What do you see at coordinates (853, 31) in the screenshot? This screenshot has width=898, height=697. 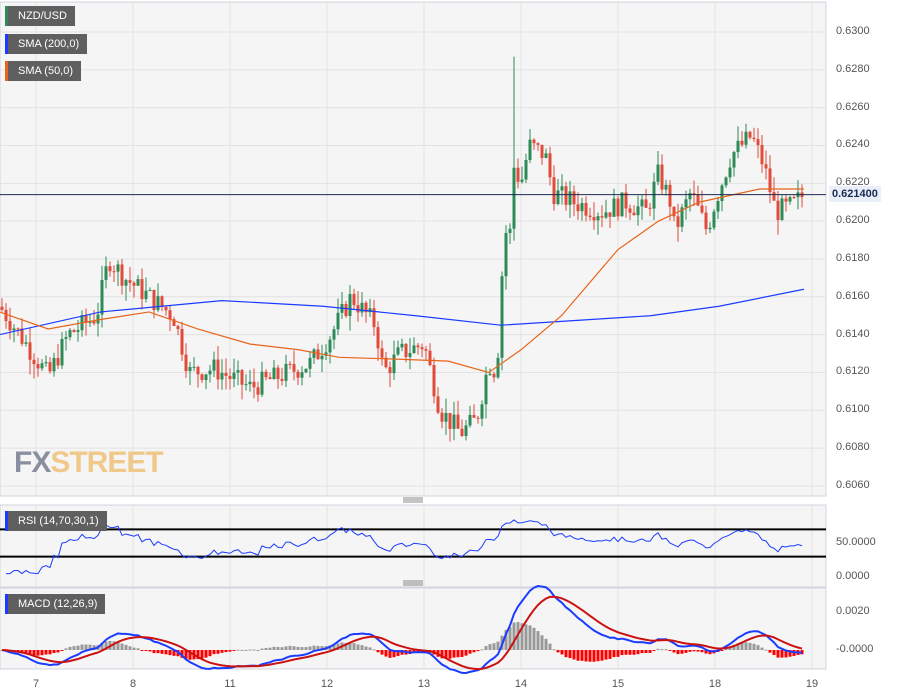 I see `y-tick: 0.6300` at bounding box center [853, 31].